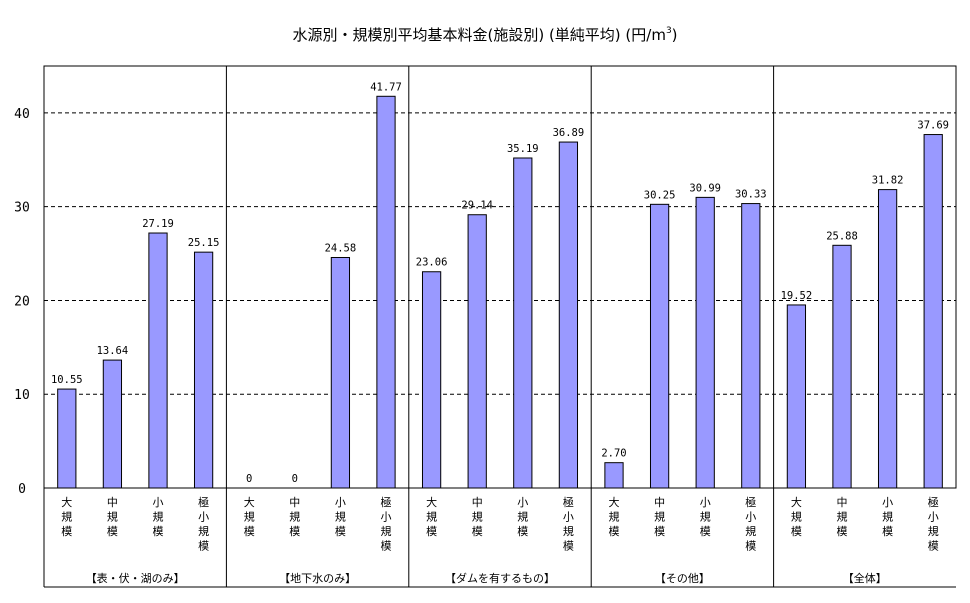 Image resolution: width=970 pixels, height=603 pixels. Describe the element at coordinates (341, 248) in the screenshot. I see `value-label: 24.58` at that location.